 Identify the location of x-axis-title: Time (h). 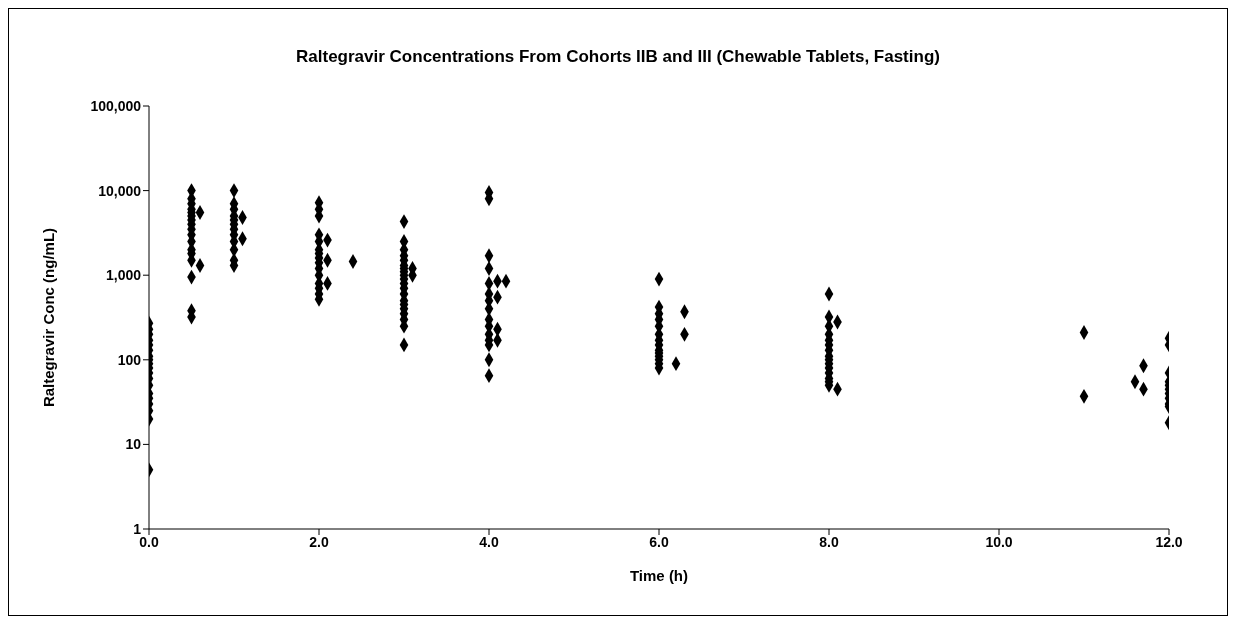
(659, 575).